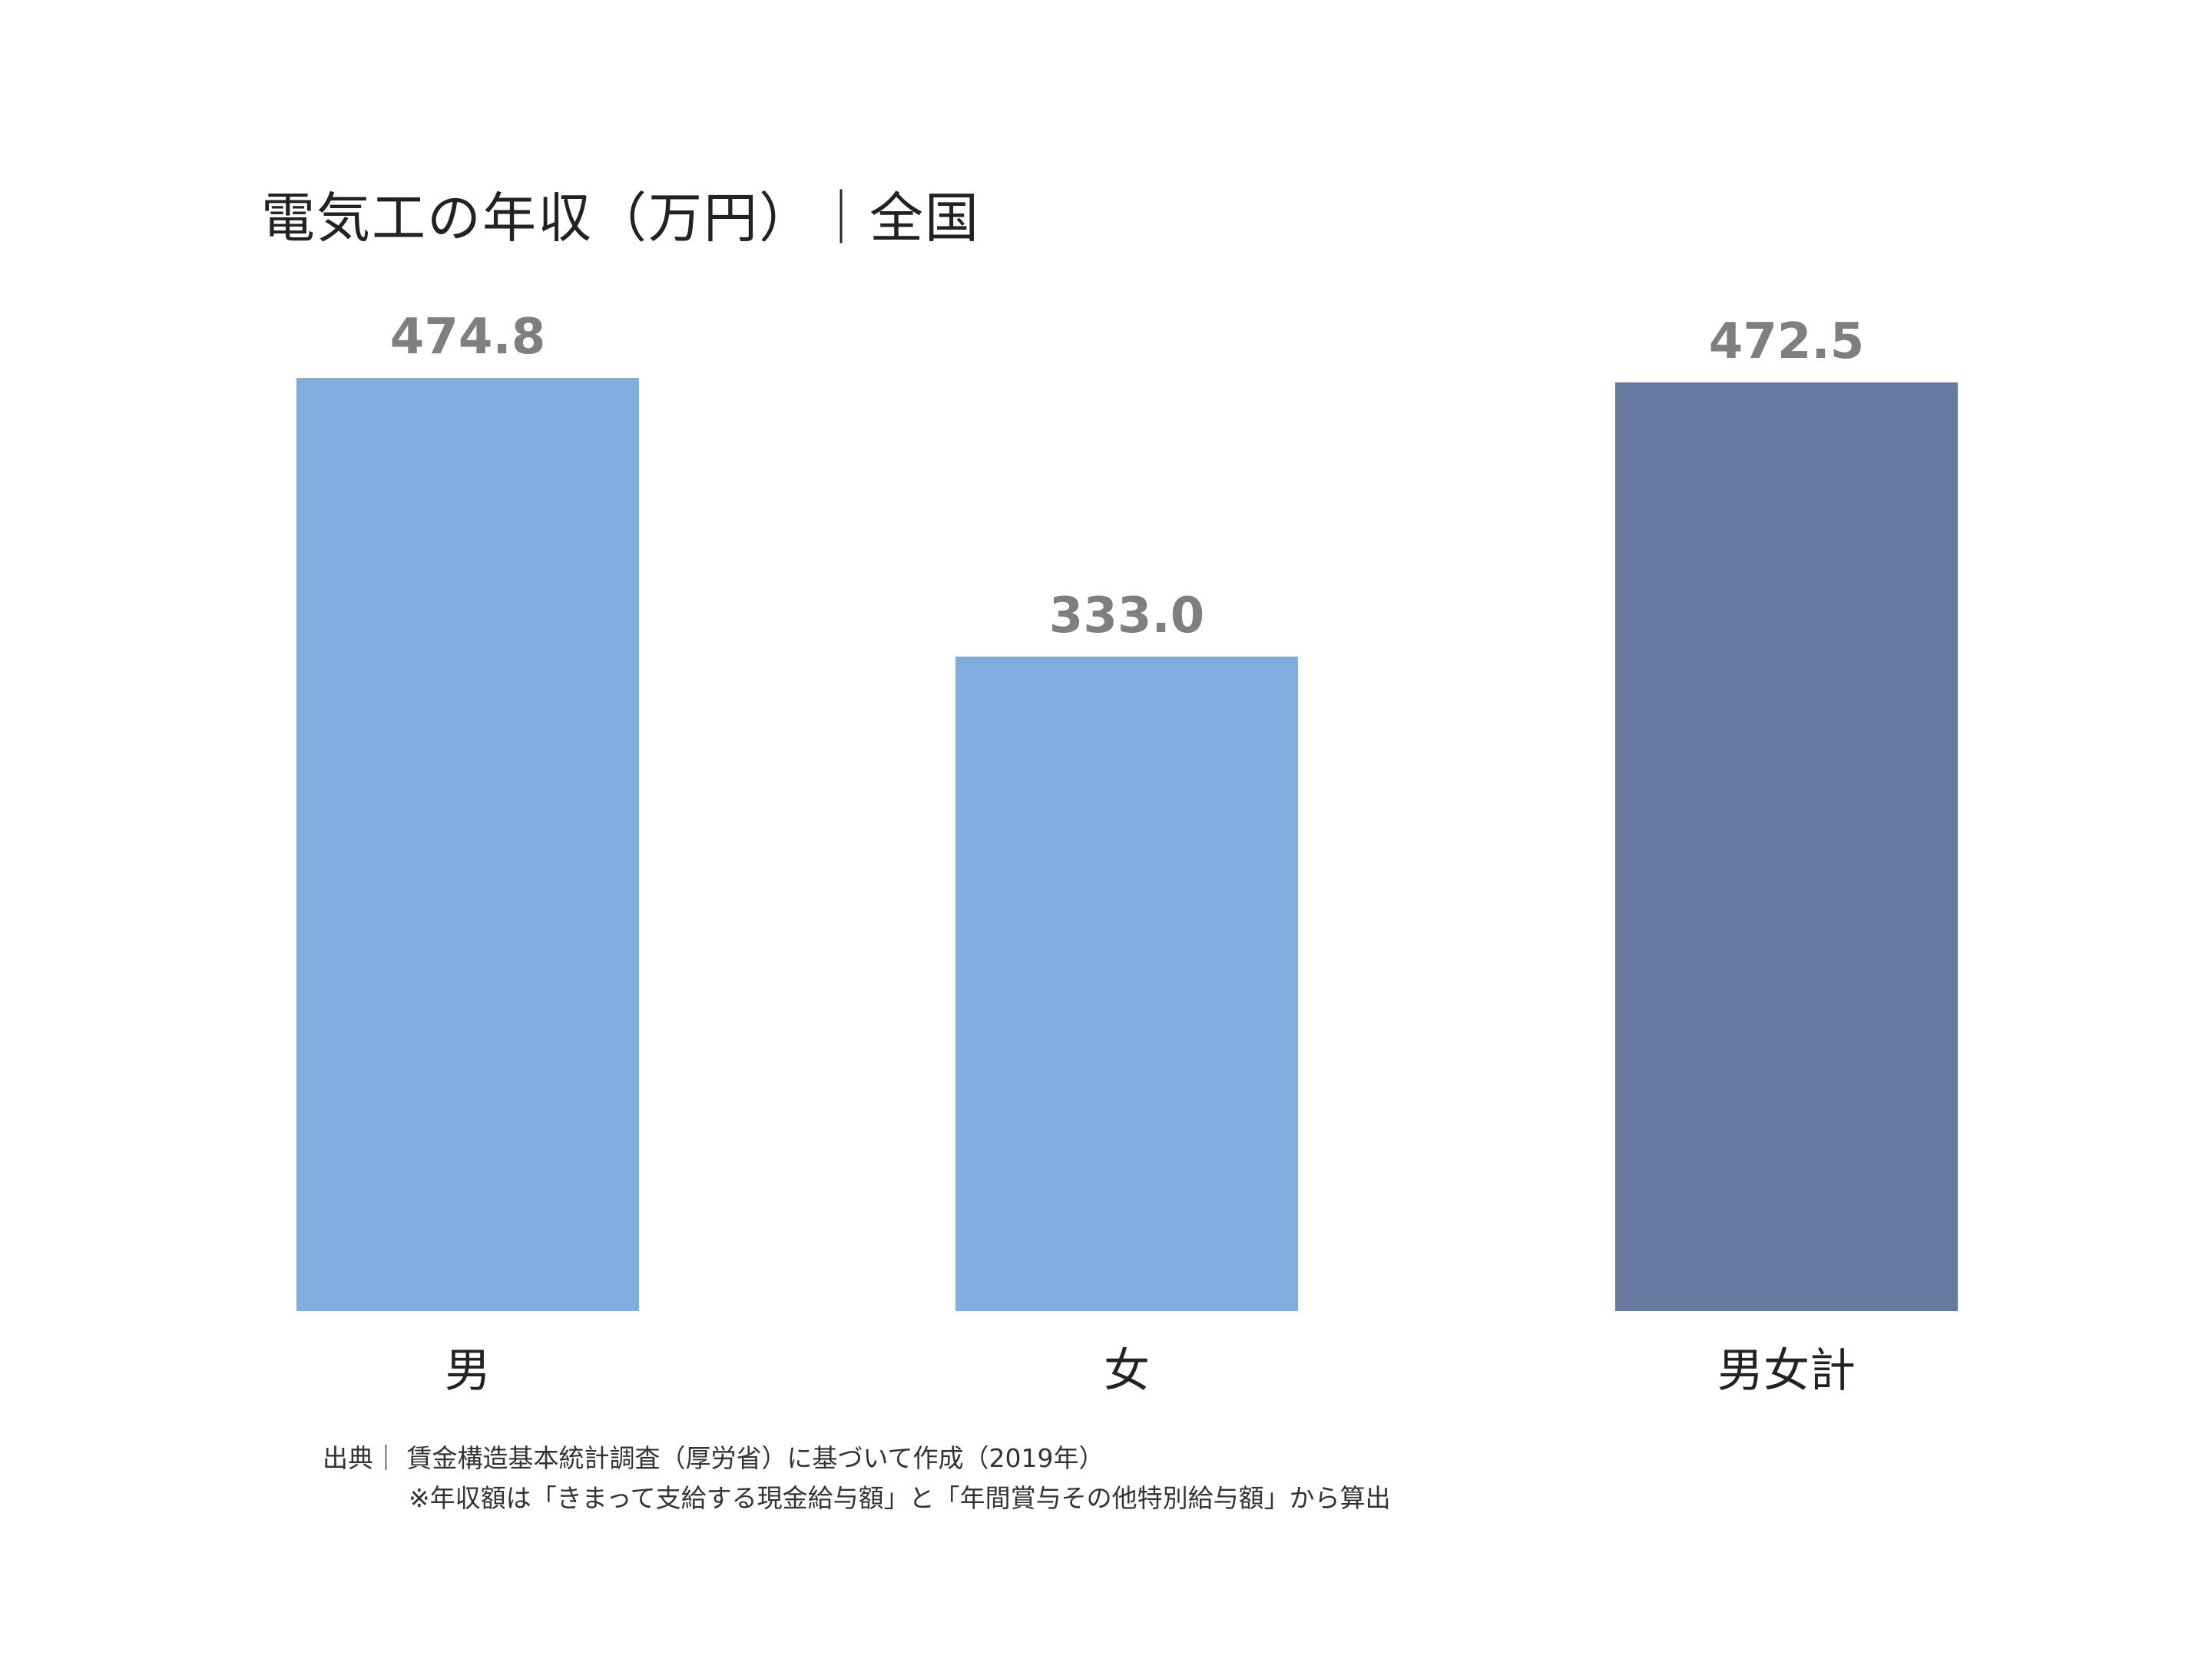 This screenshot has height=1659, width=2212. What do you see at coordinates (1127, 616) in the screenshot?
I see `bar-value-label: 333.0` at bounding box center [1127, 616].